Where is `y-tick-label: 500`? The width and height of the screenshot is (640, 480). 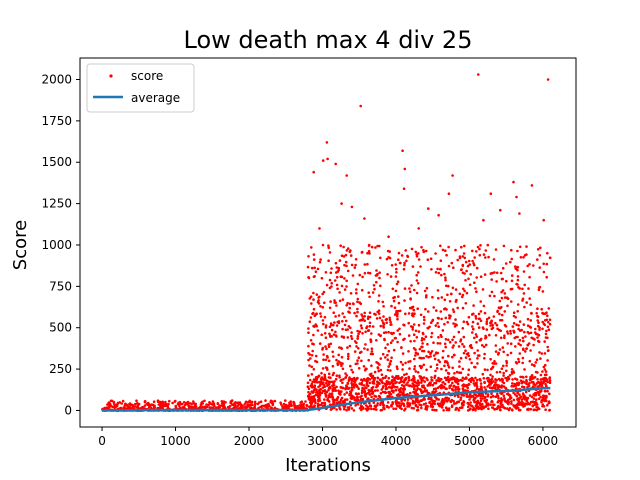 y-tick-label: 500 is located at coordinates (60, 328).